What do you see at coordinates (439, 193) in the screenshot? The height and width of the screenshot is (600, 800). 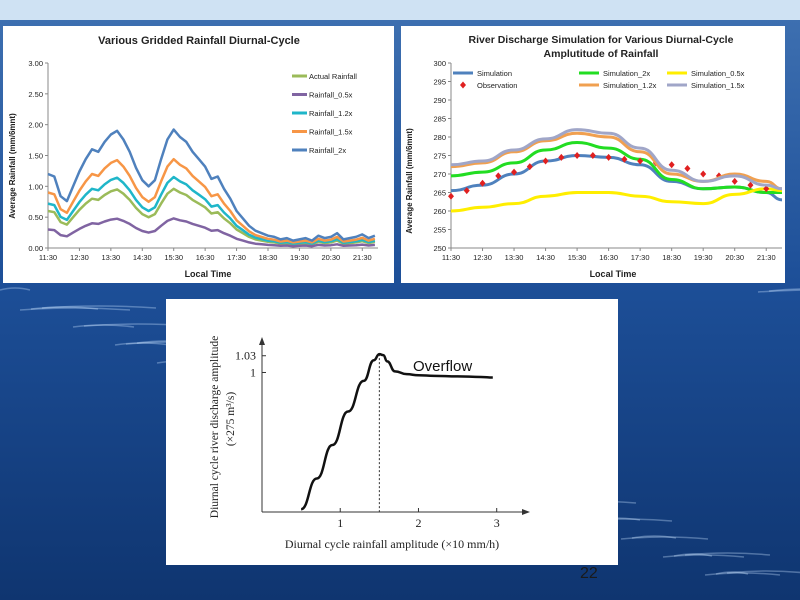 I see `discharge-y-tick-label: 265` at bounding box center [439, 193].